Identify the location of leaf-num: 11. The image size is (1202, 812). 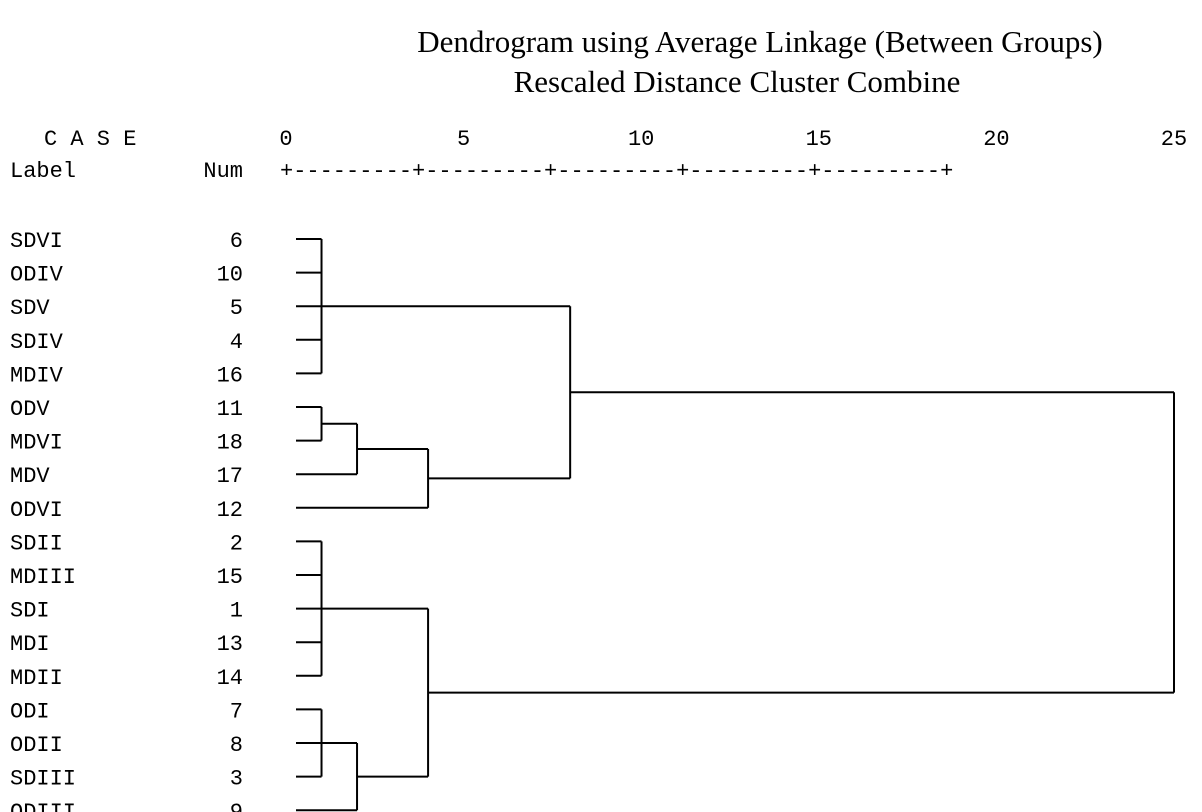
(230, 409).